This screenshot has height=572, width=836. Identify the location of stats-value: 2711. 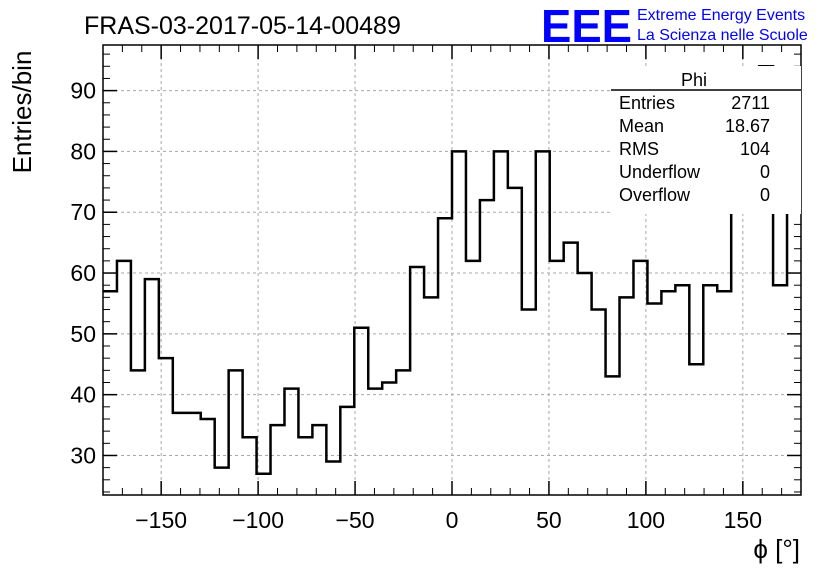
(750, 103).